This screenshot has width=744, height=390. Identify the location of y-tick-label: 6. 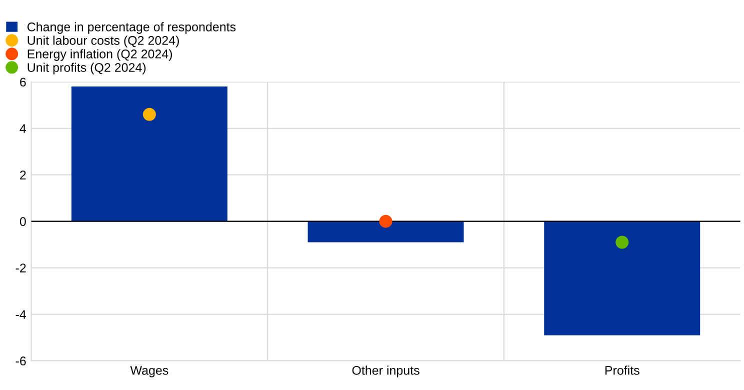
(23, 82).